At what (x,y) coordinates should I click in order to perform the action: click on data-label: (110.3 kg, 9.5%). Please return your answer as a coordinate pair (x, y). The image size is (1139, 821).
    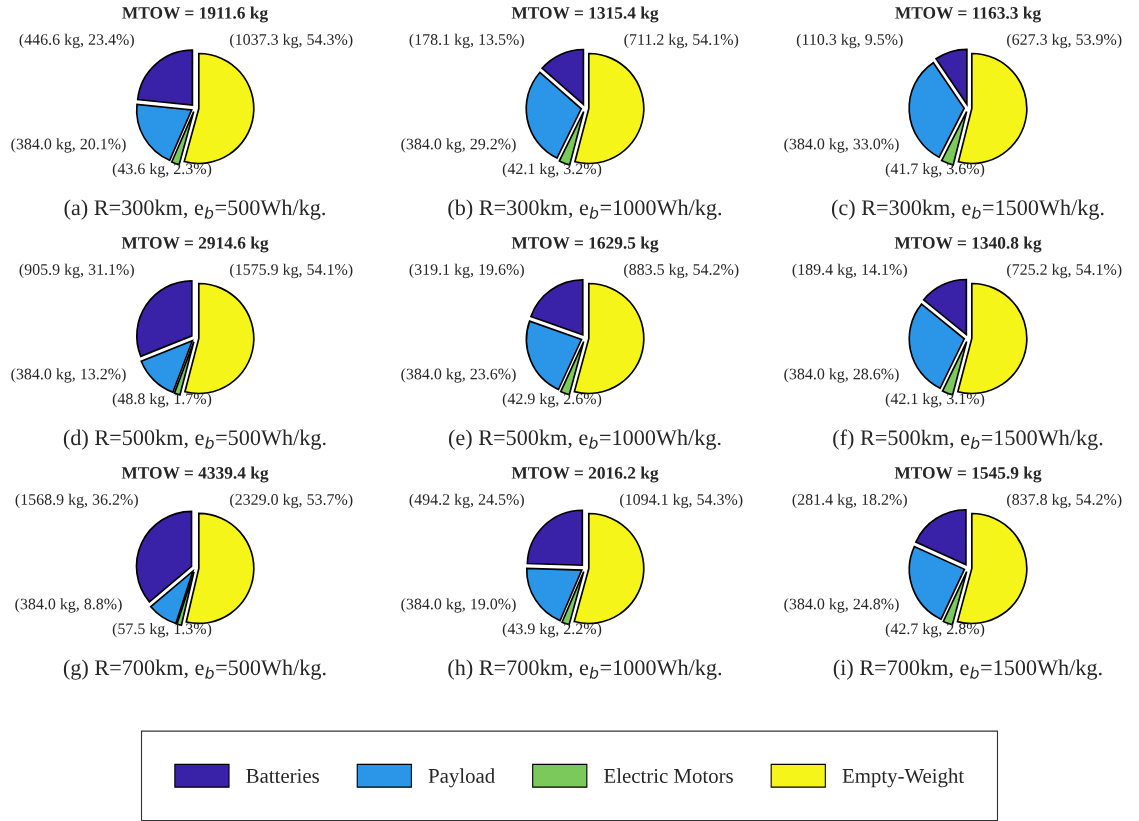
    Looking at the image, I should click on (849, 41).